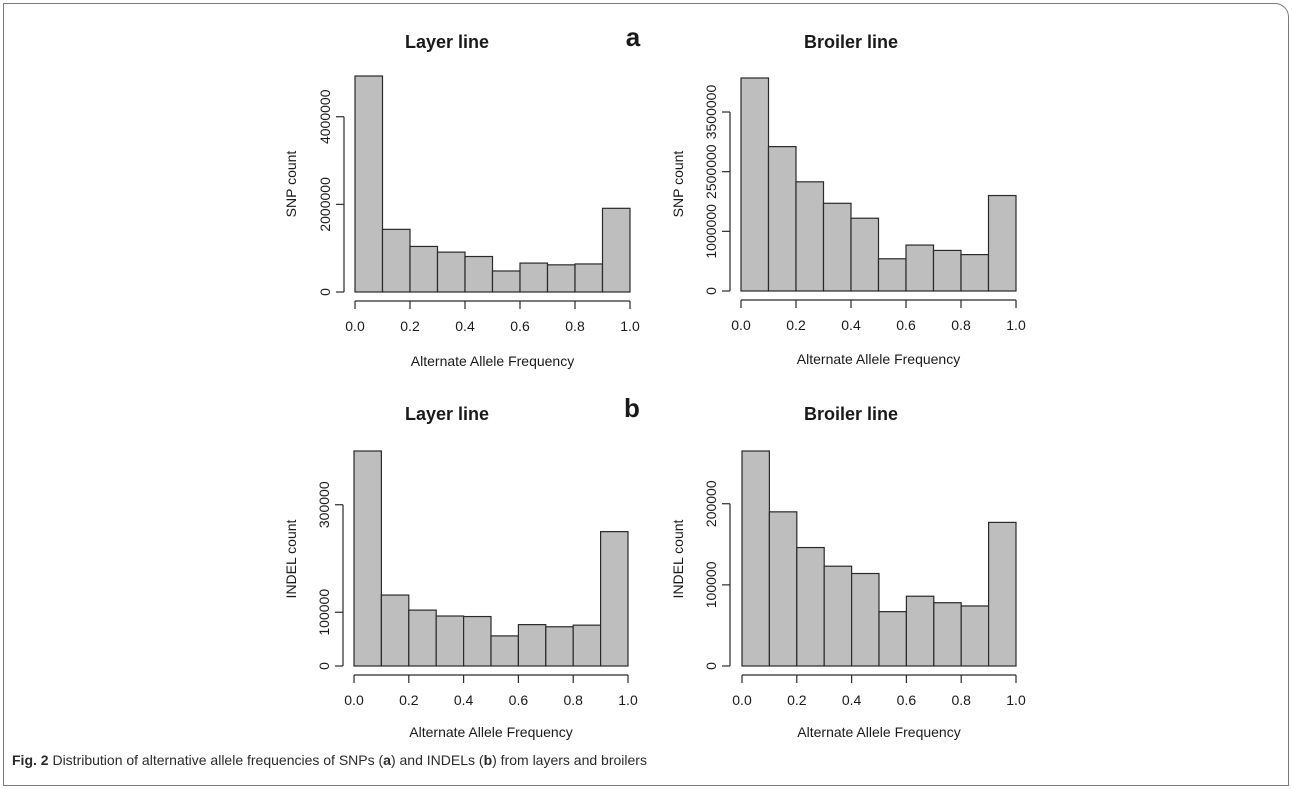 The height and width of the screenshot is (789, 1292). What do you see at coordinates (325, 204) in the screenshot?
I see `y-tick-label: 2000000` at bounding box center [325, 204].